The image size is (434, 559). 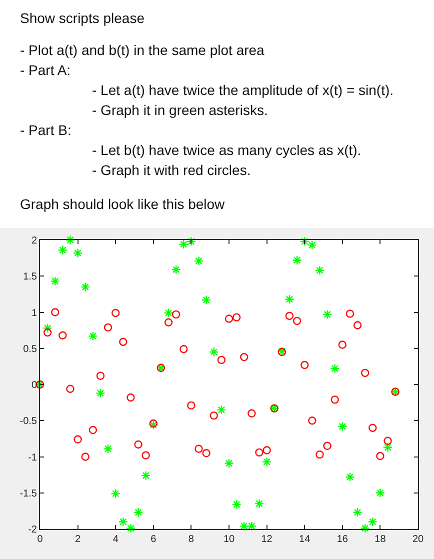 I want to click on x-tick-label: 18, so click(x=380, y=539).